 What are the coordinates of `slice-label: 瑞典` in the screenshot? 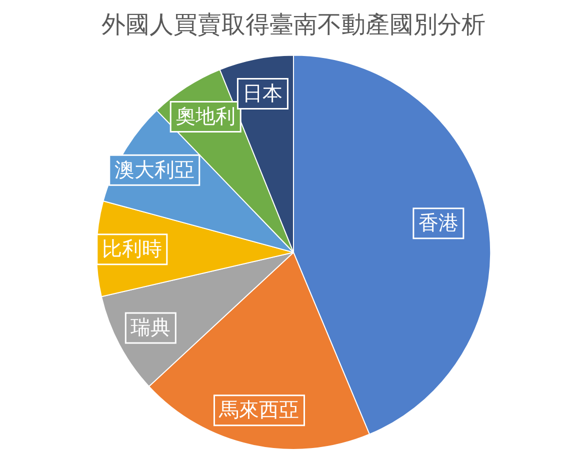 It's located at (150, 327).